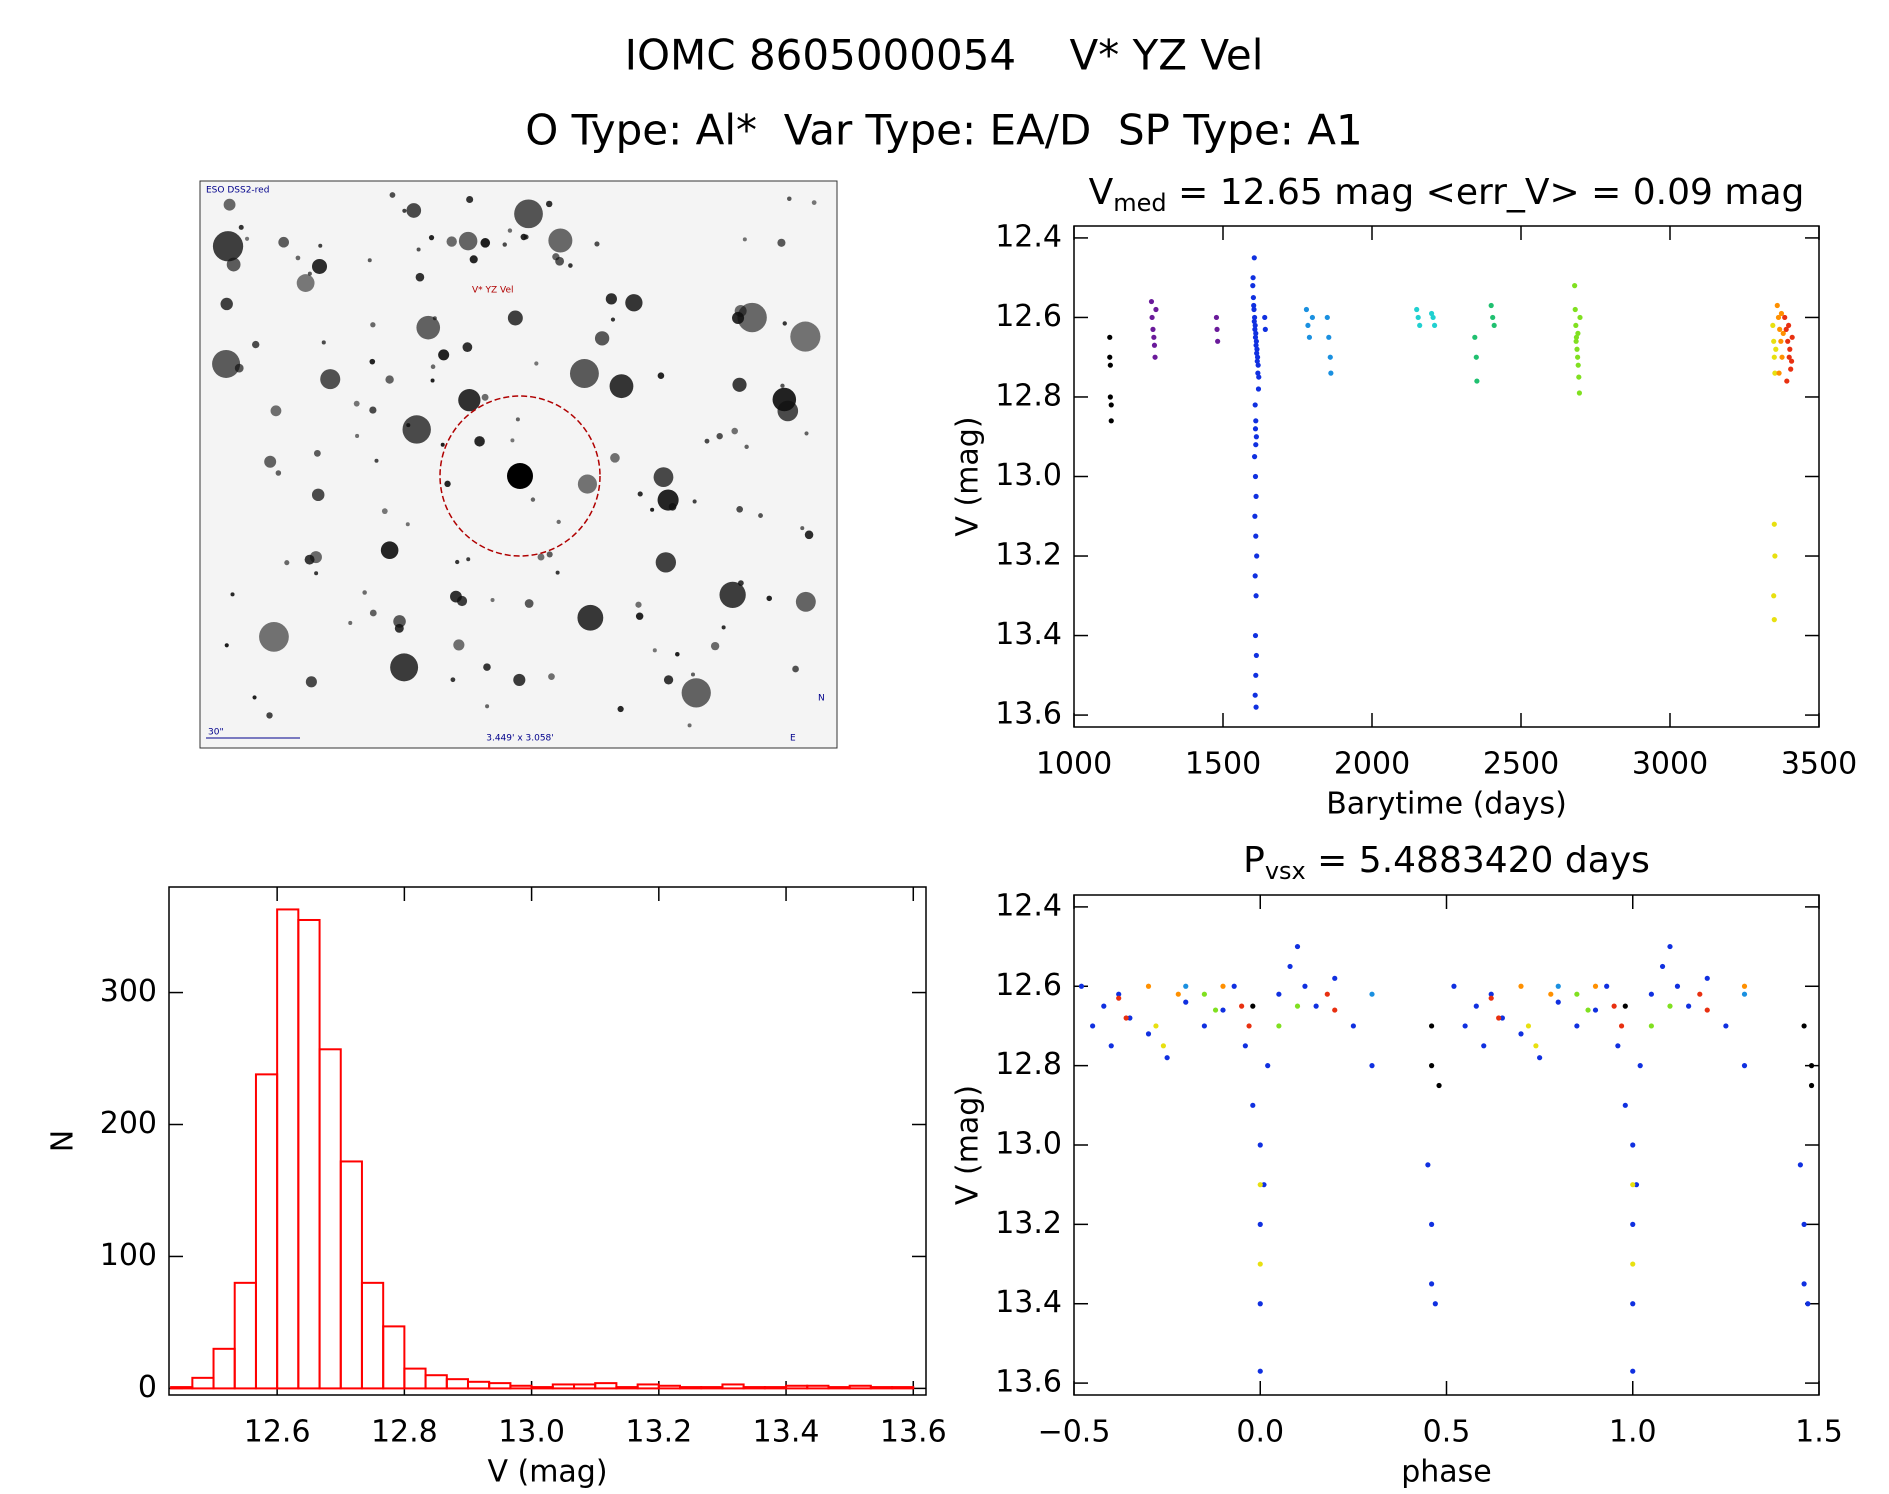 The width and height of the screenshot is (1889, 1494). What do you see at coordinates (1633, 1432) in the screenshot?
I see `x-tick-label: 1.0` at bounding box center [1633, 1432].